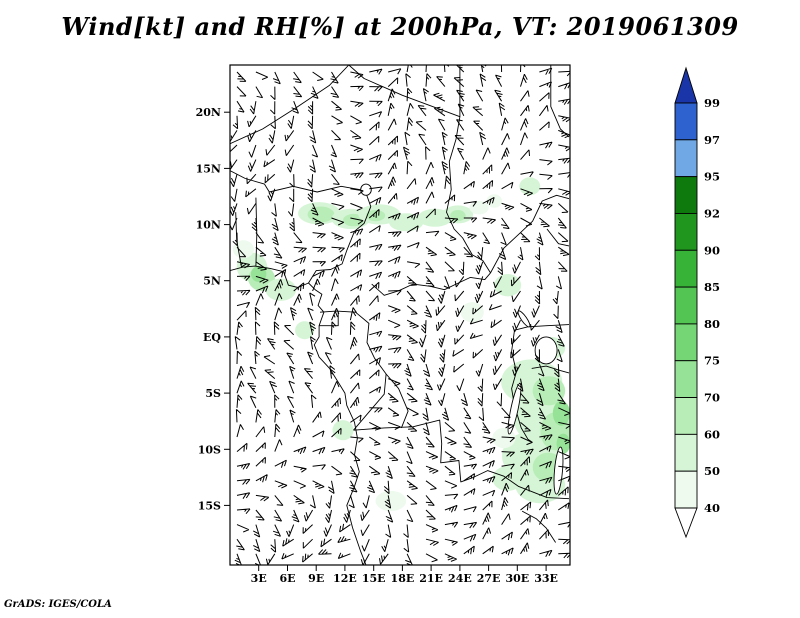 The image size is (800, 618). What do you see at coordinates (546, 350) in the screenshot?
I see `lake-victoria` at bounding box center [546, 350].